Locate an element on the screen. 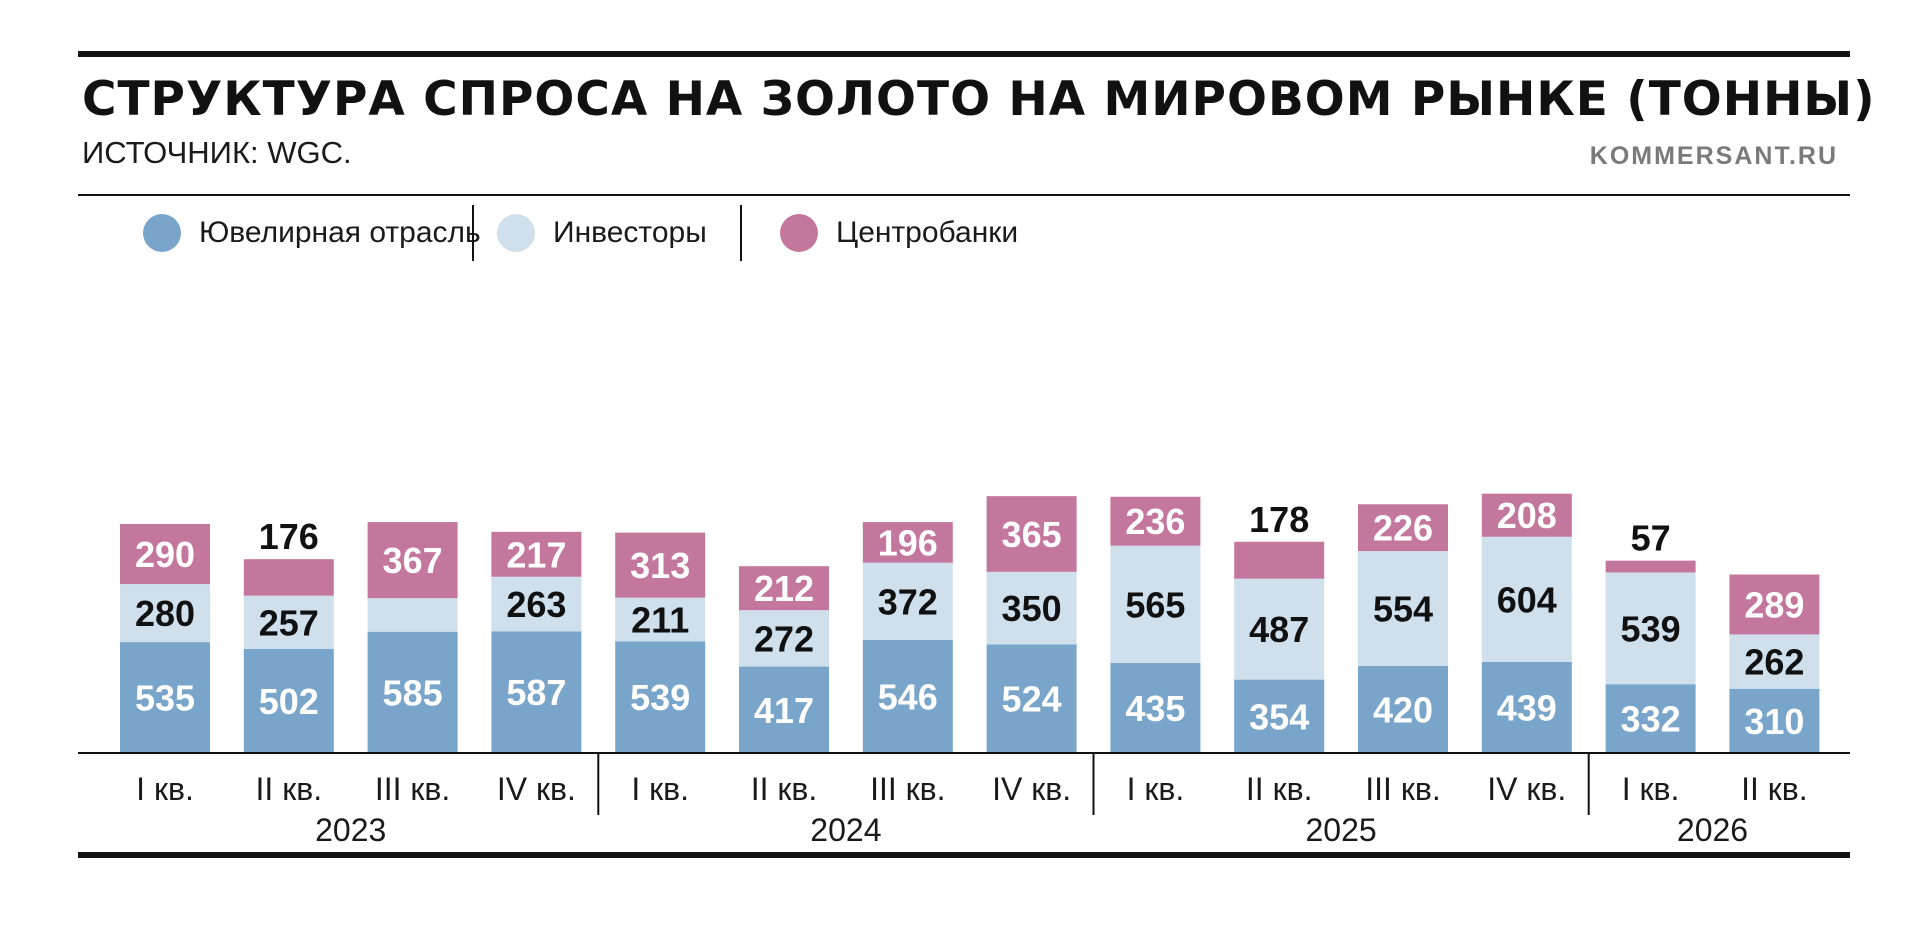  data-label-jewelry: 420 is located at coordinates (1403, 709).